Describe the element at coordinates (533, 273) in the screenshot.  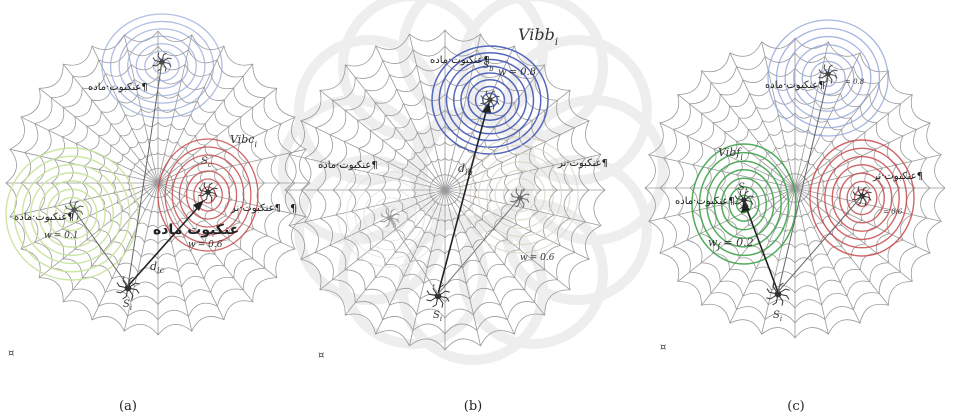
I see `watermark-arc` at that location.